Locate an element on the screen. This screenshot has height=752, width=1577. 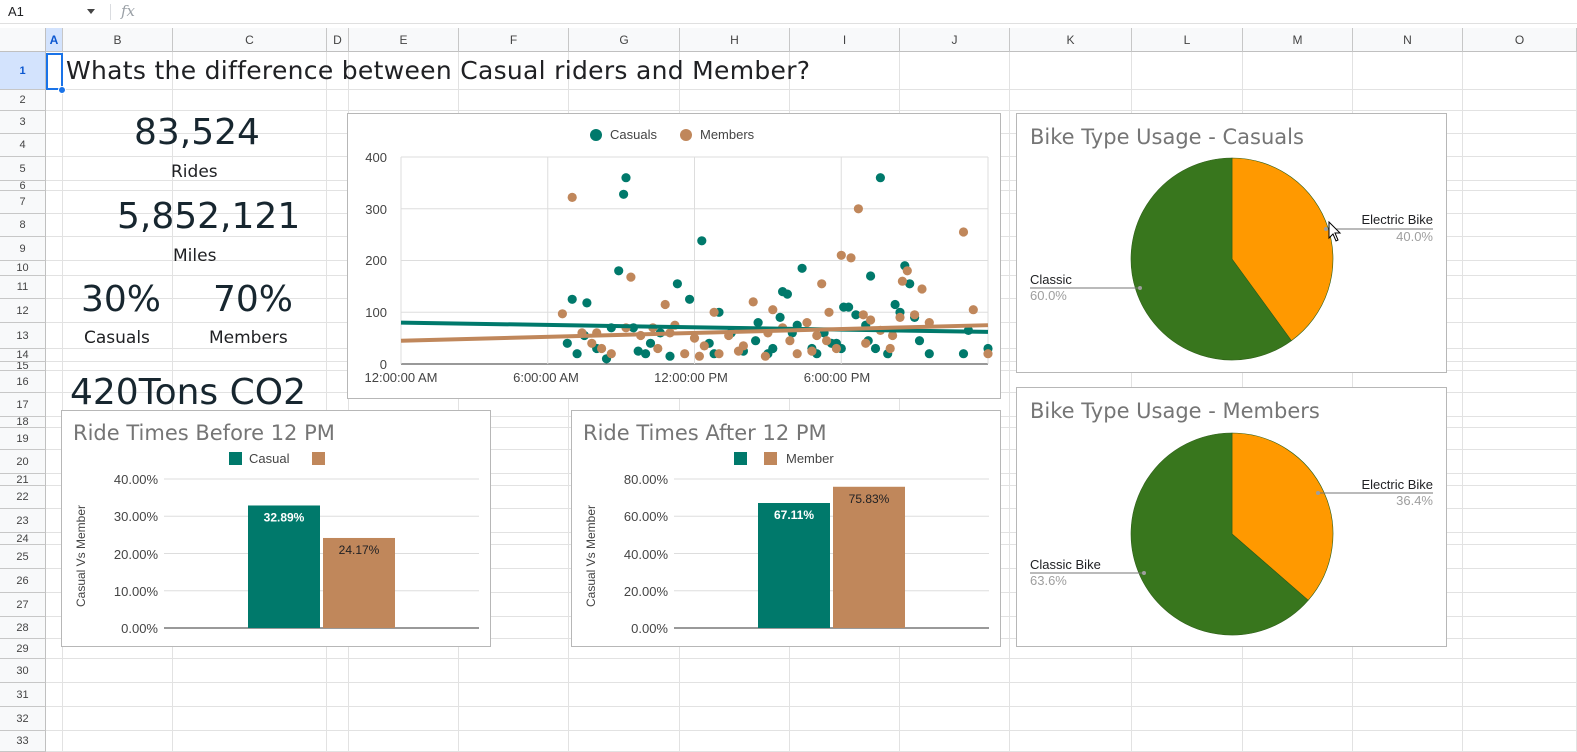
member-percent: 70% is located at coordinates (253, 299).